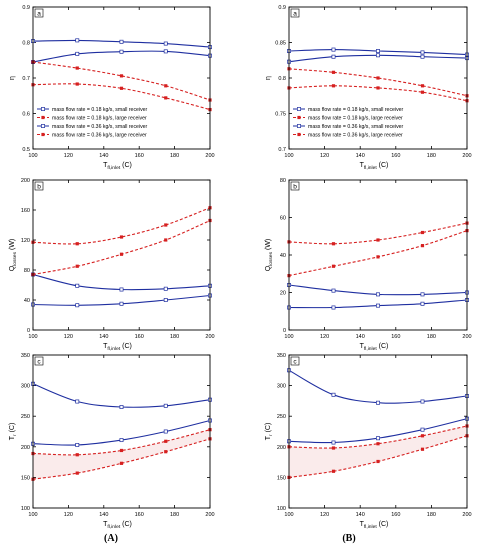 This screenshot has height=550, width=478. What do you see at coordinates (12, 78) in the screenshot?
I see `axis-title: η` at bounding box center [12, 78].